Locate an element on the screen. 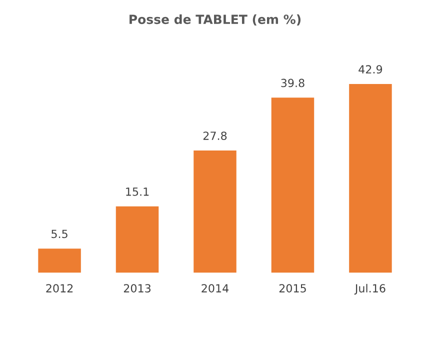 This screenshot has height=341, width=430. x-tick-label: Jul.16 is located at coordinates (370, 289).